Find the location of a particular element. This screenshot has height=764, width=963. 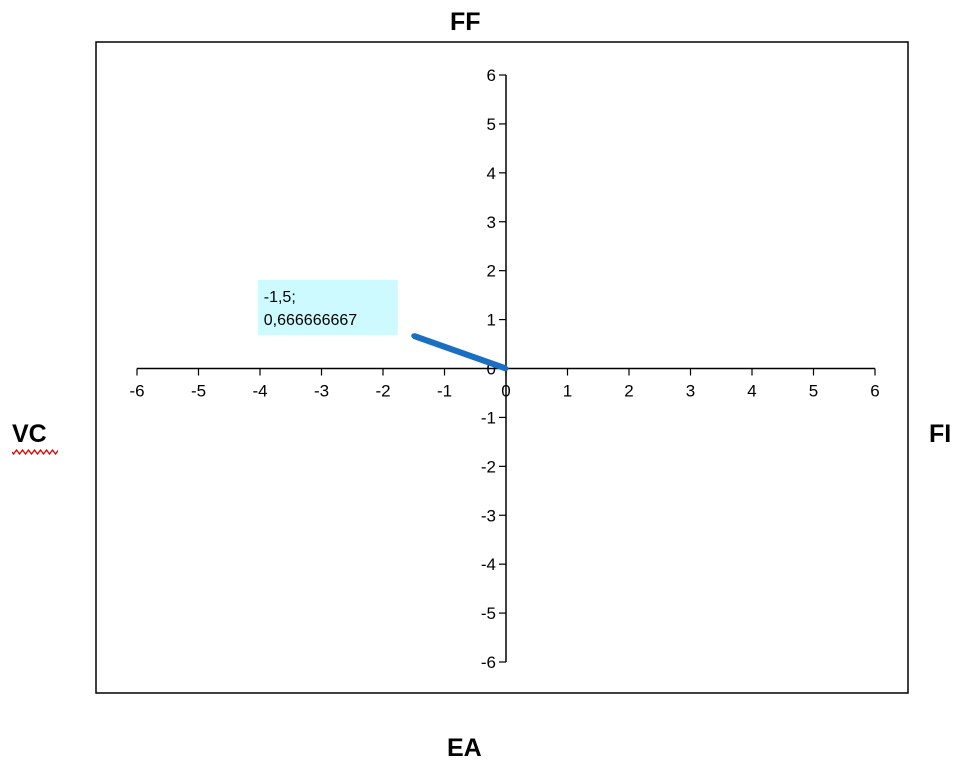

series-line is located at coordinates (459, 352).